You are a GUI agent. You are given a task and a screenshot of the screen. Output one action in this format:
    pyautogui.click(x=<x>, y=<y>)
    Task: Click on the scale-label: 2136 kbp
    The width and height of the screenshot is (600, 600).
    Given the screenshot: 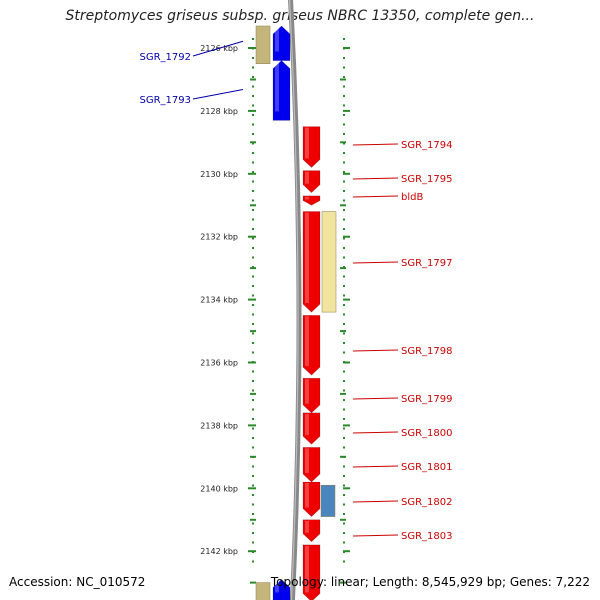 What is the action you would take?
    pyautogui.click(x=219, y=363)
    